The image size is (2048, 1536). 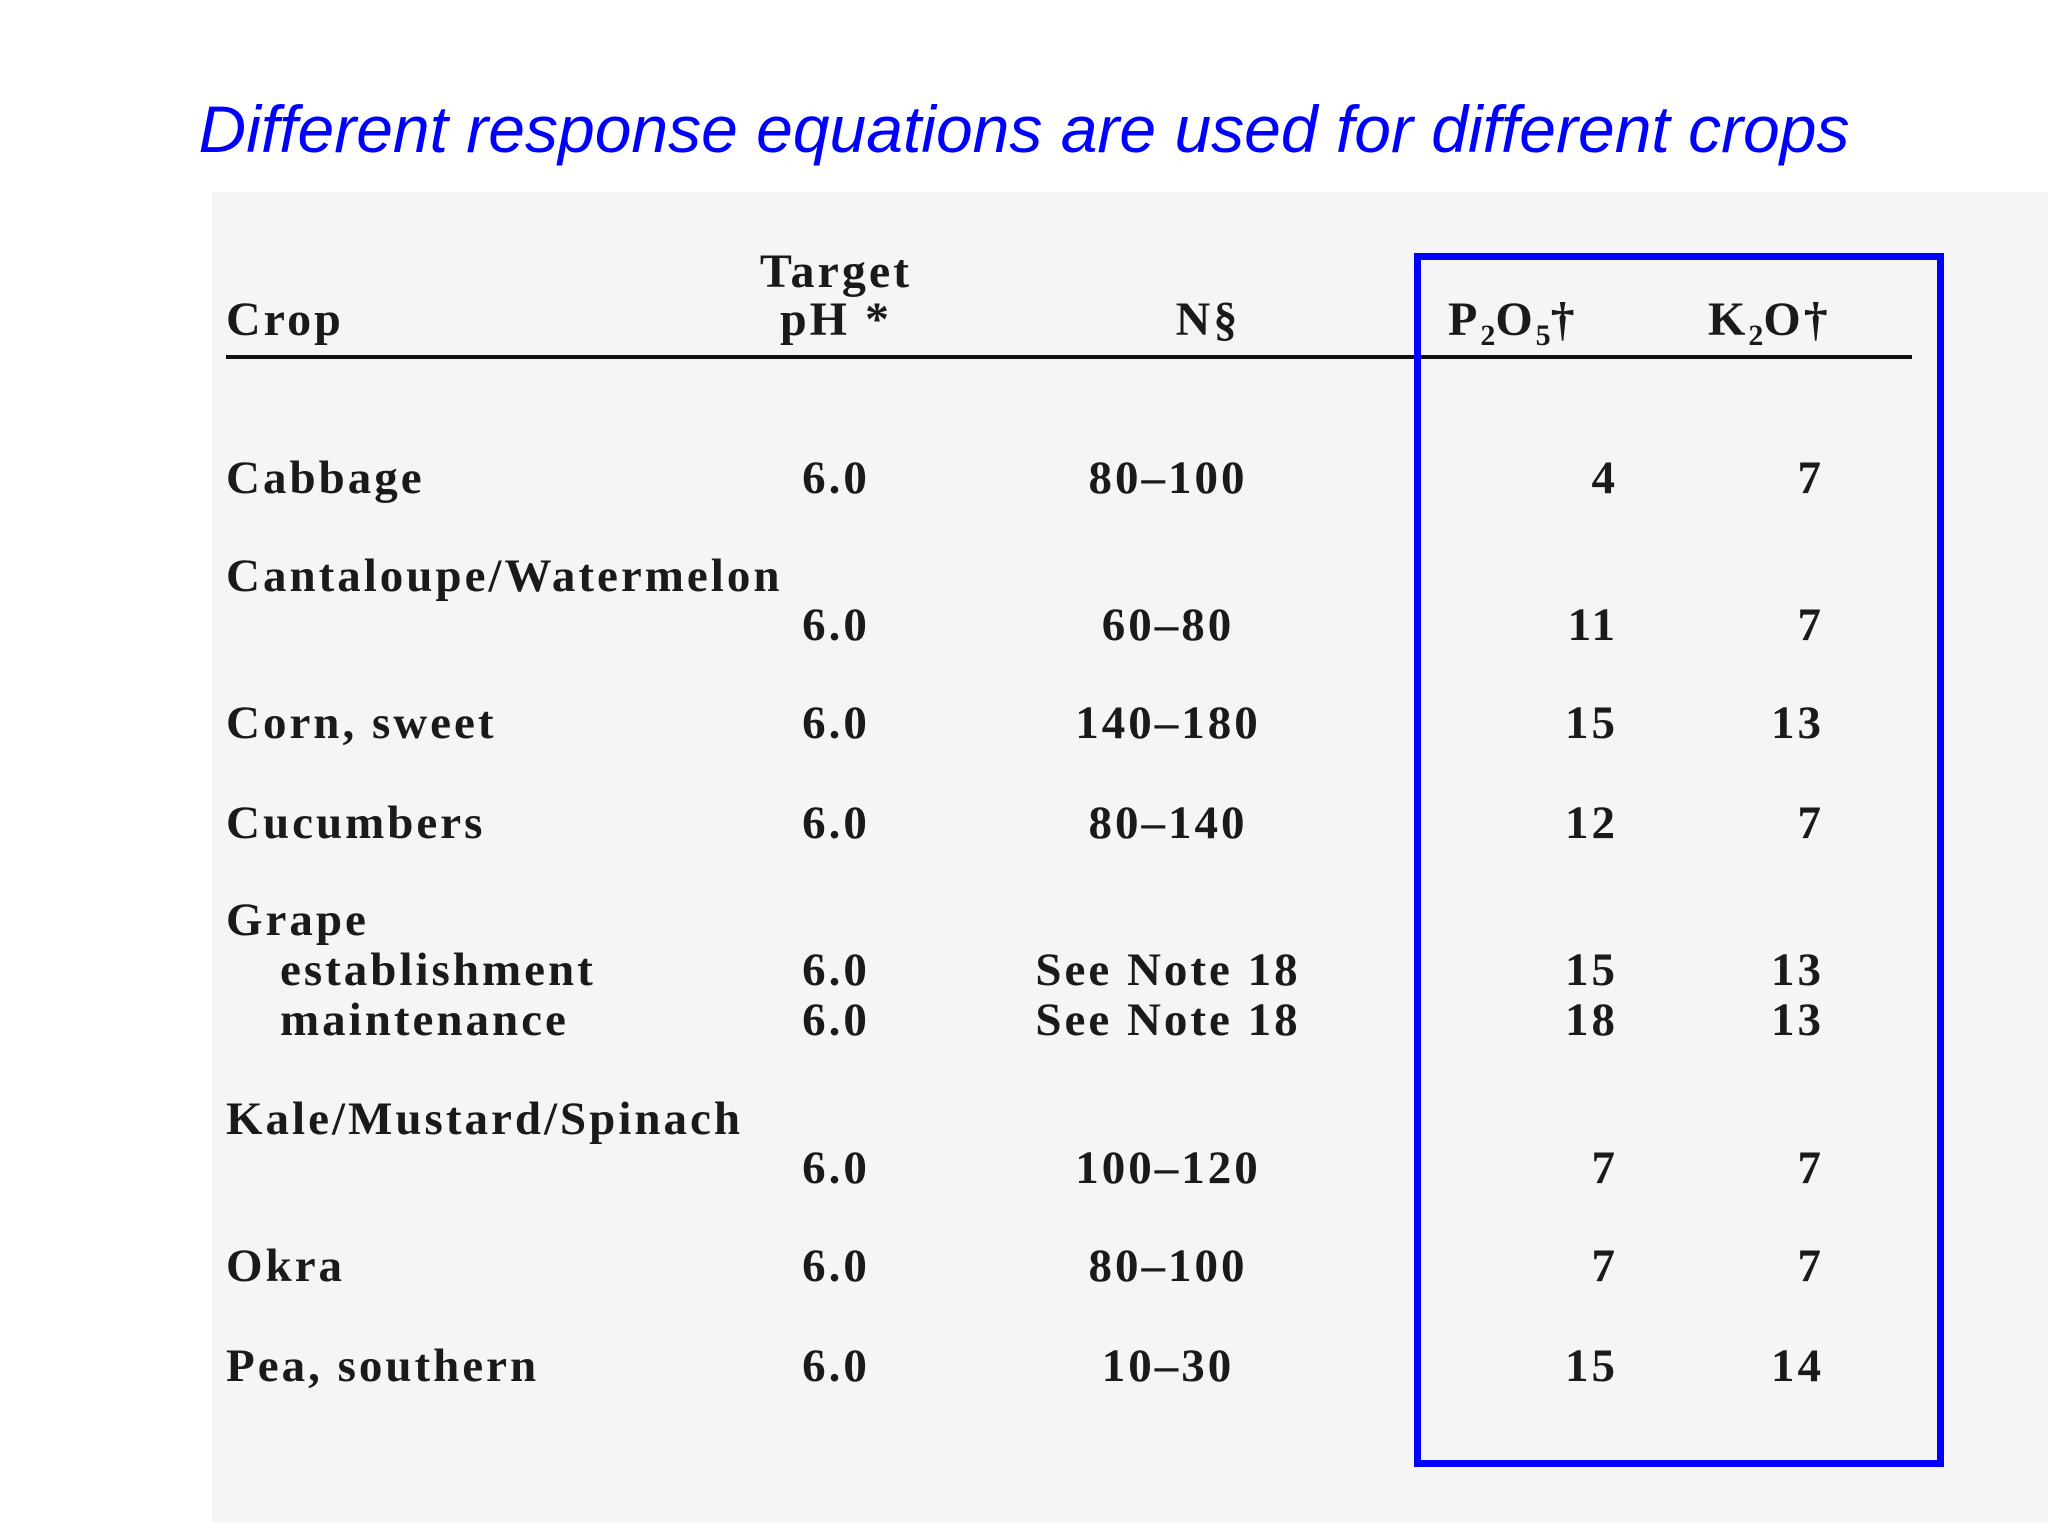 I want to click on table-cell-crop: Okra, so click(x=286, y=1266).